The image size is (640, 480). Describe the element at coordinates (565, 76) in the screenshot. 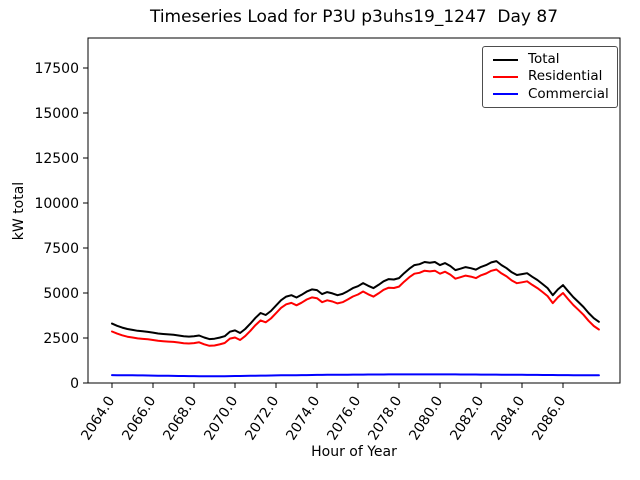

I see `legend-label-residential: Residential` at that location.